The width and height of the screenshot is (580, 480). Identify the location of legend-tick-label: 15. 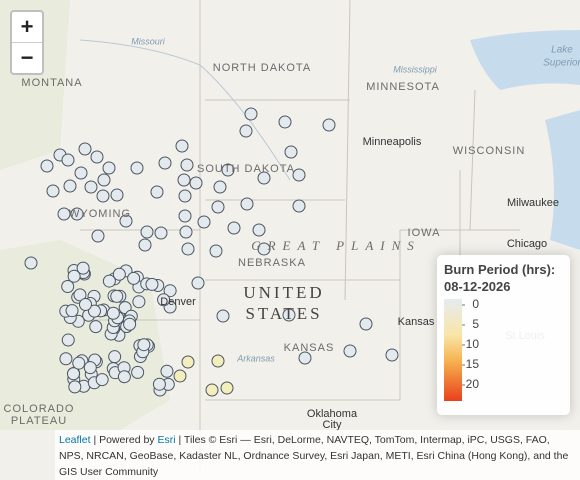
(473, 364).